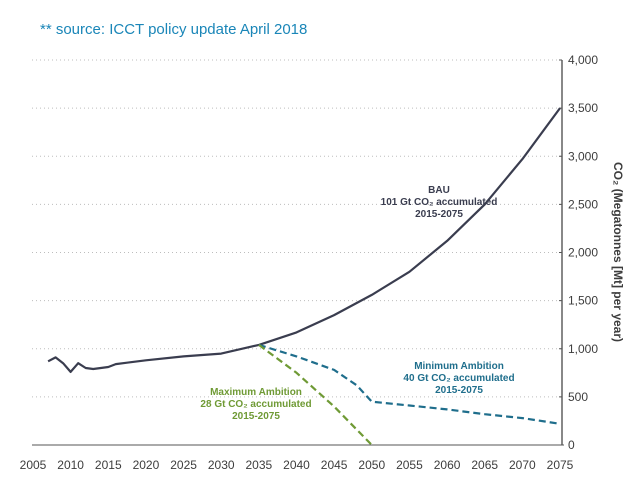  What do you see at coordinates (221, 465) in the screenshot?
I see `x-tick-label: 2030` at bounding box center [221, 465].